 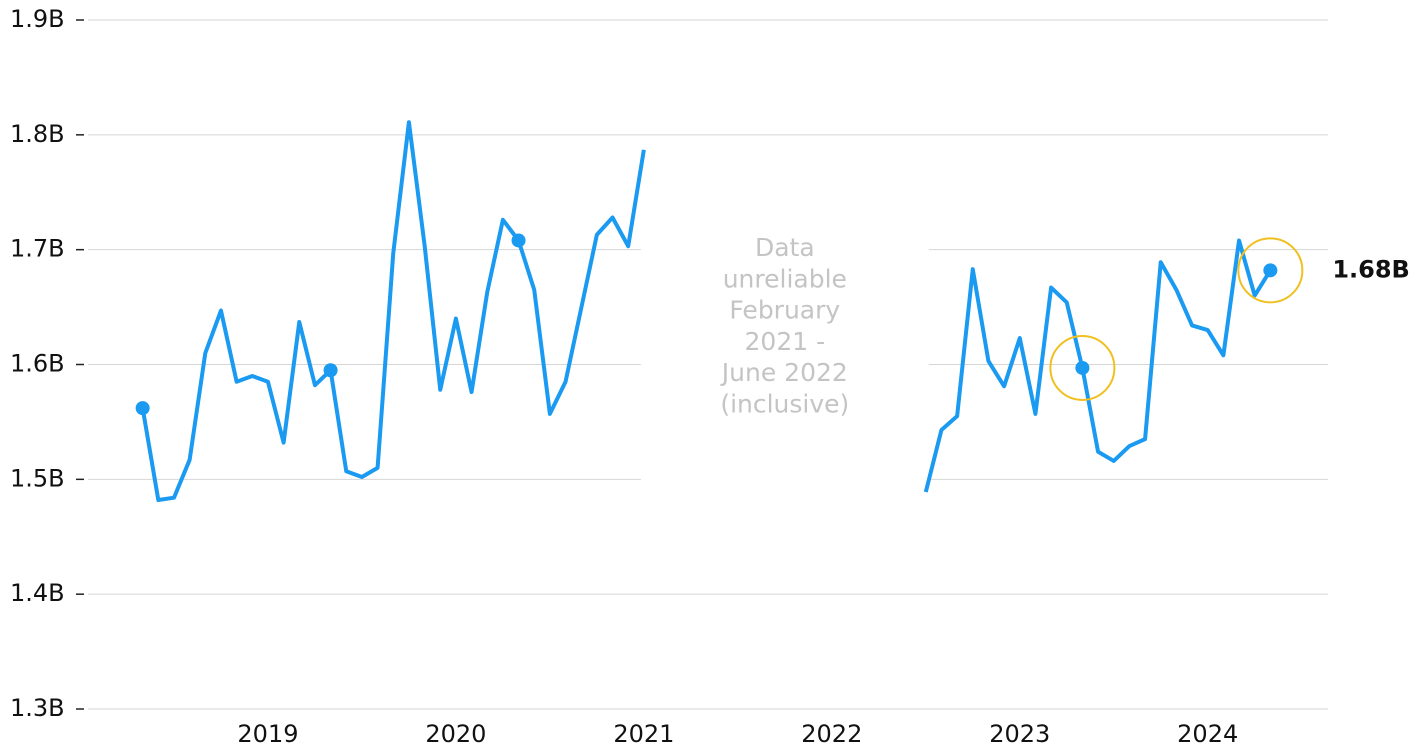 What do you see at coordinates (643, 733) in the screenshot?
I see `x-tick-label: 2021` at bounding box center [643, 733].